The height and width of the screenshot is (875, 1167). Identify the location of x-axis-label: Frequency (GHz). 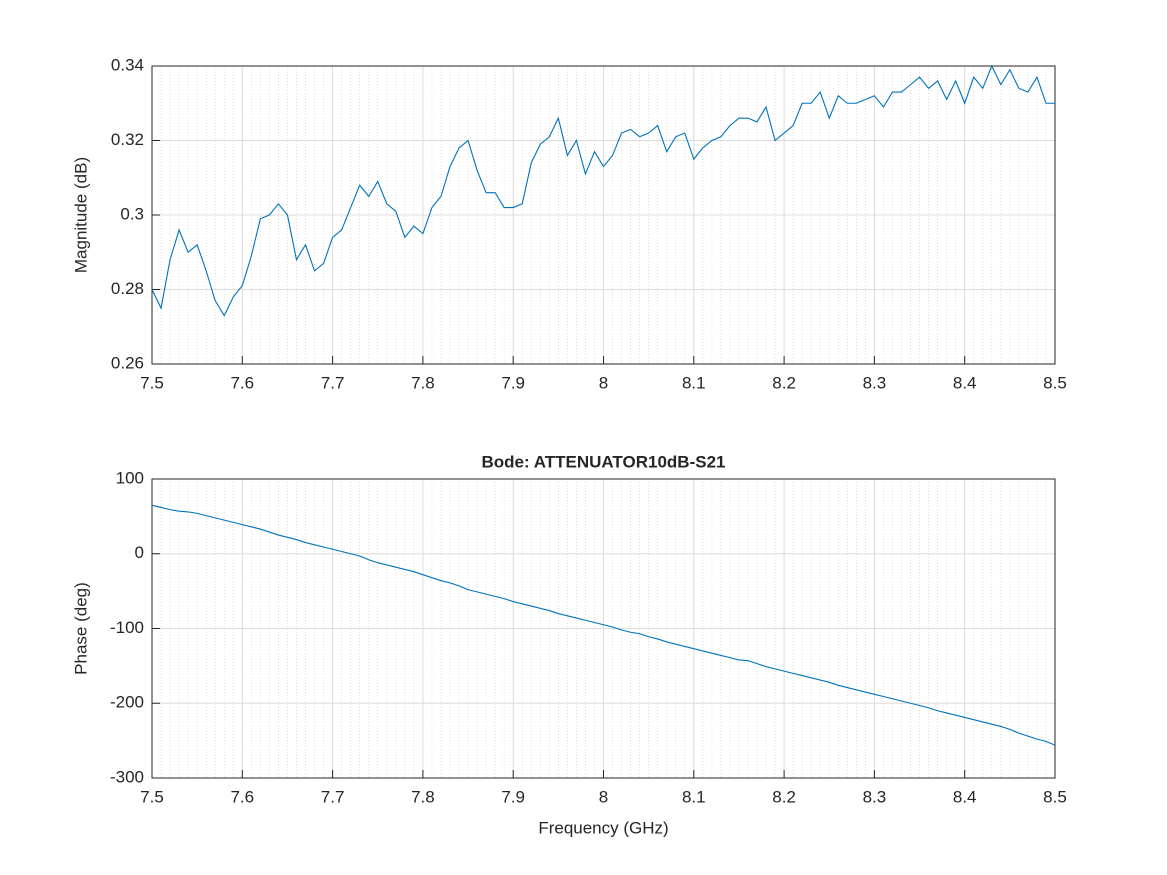
(603, 827).